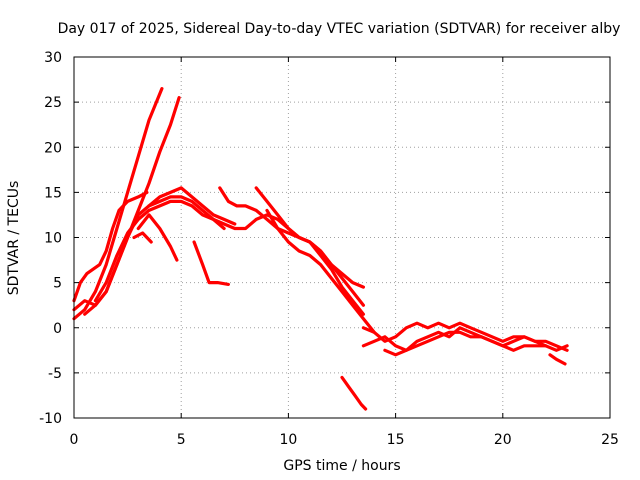  Describe the element at coordinates (610, 440) in the screenshot. I see `x-tick-label: 25` at that location.